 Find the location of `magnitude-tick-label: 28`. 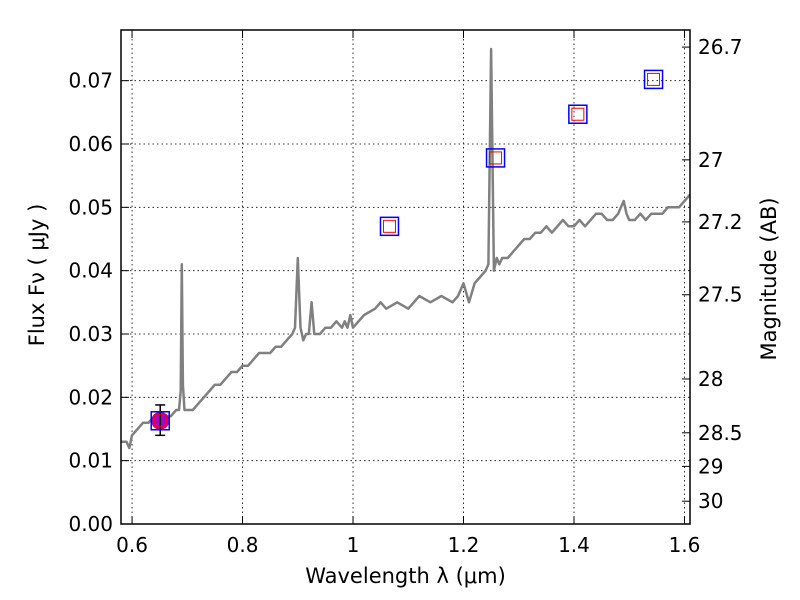

magnitude-tick-label: 28 is located at coordinates (710, 379).